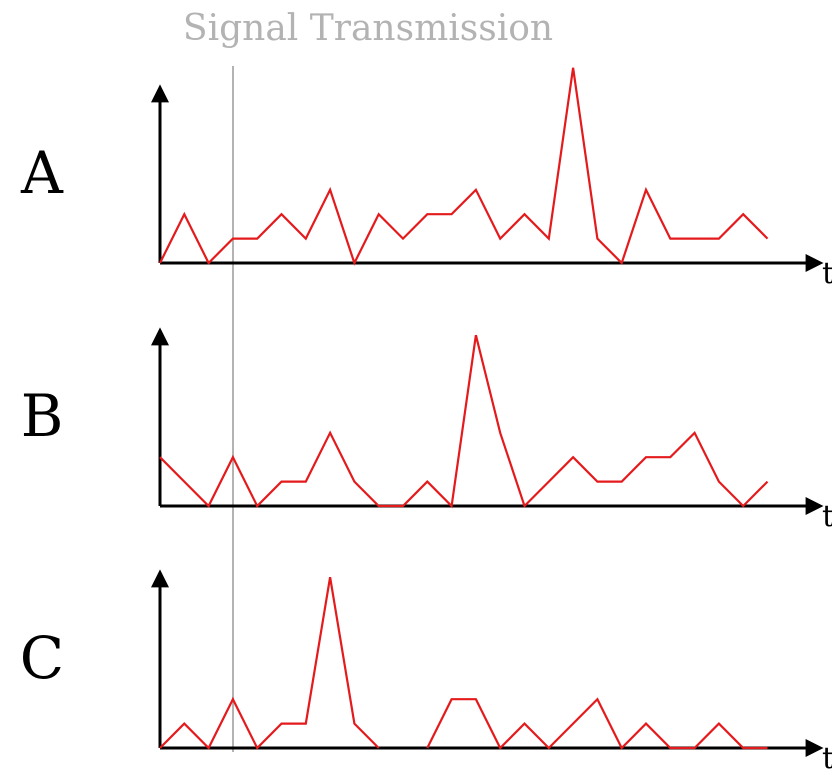 Image resolution: width=832 pixels, height=775 pixels. I want to click on panel-label-c: C, so click(42, 658).